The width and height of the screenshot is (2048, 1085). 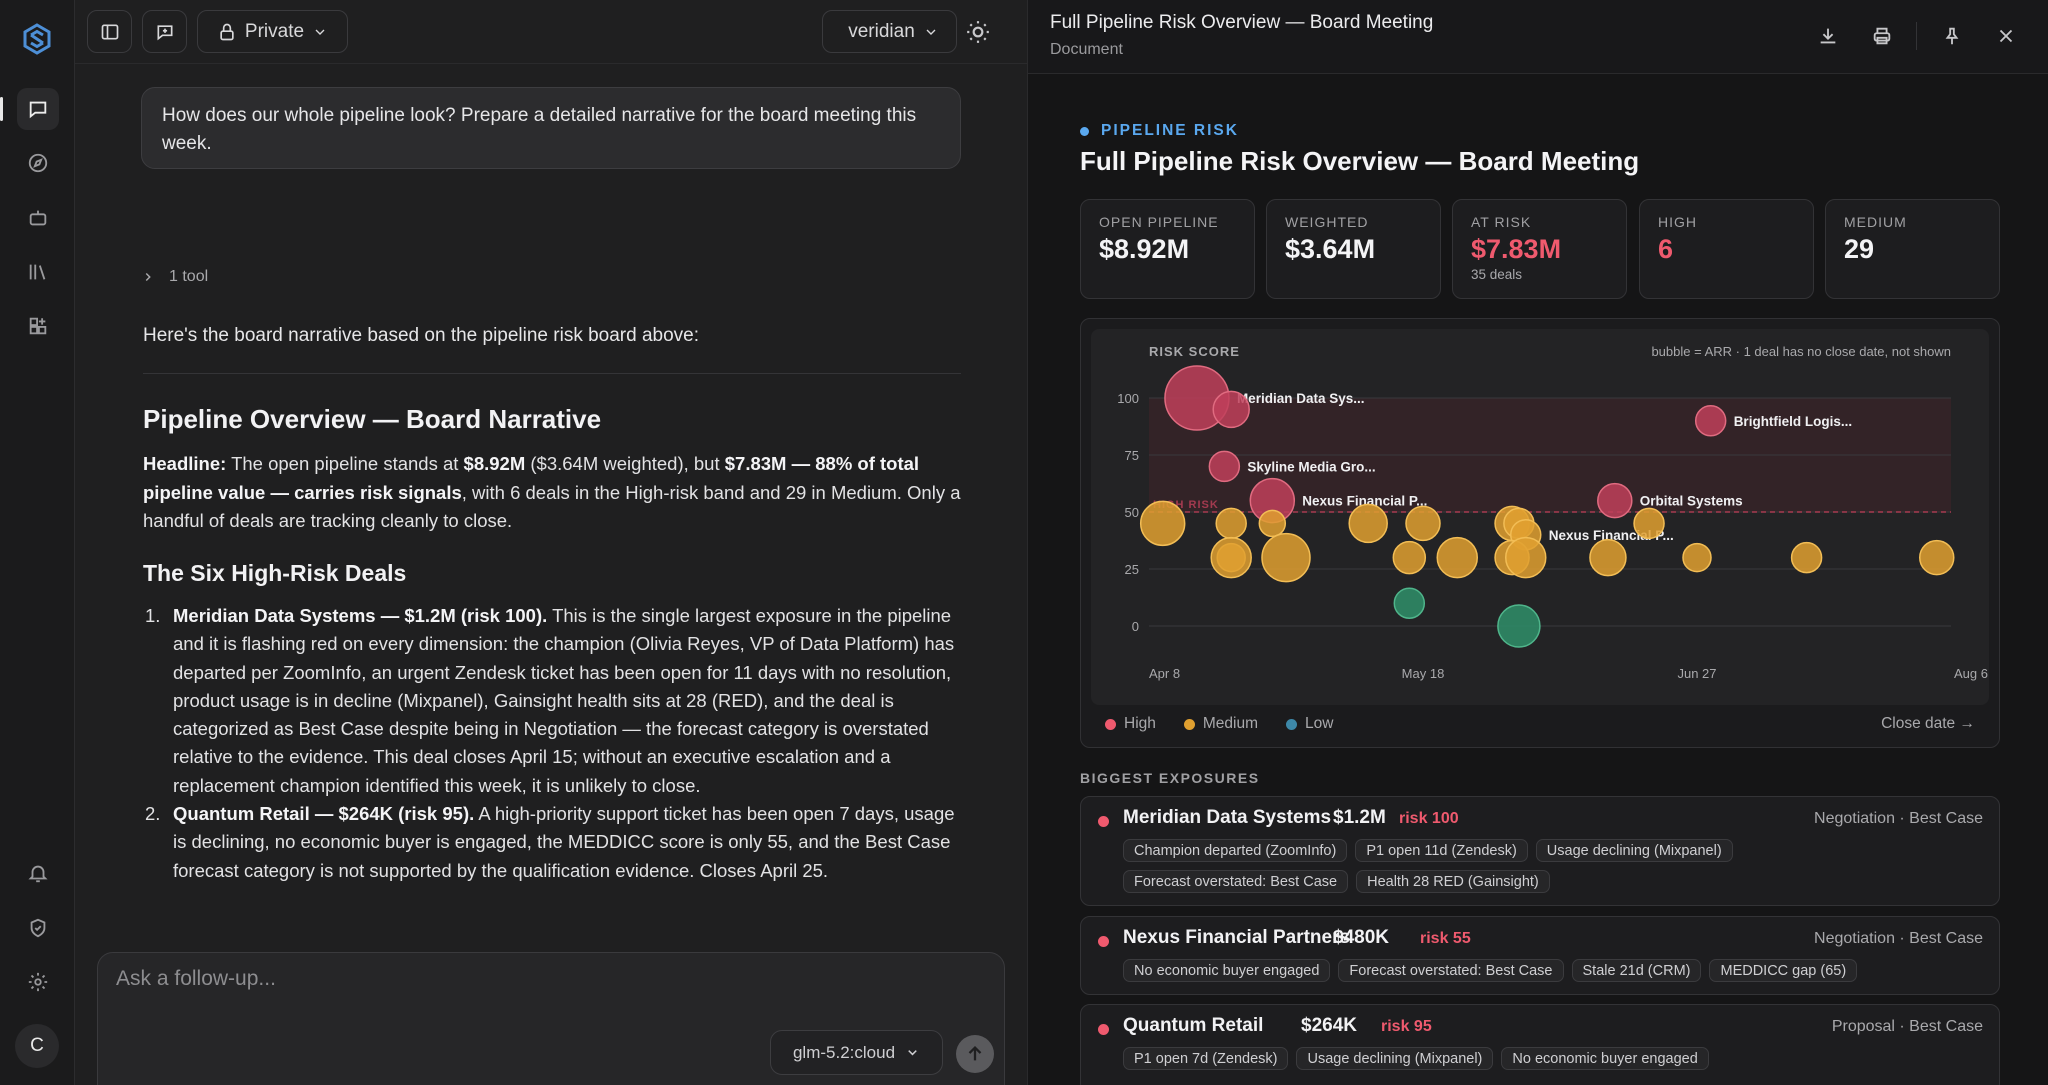 I want to click on y-tick-label: 75, so click(x=1132, y=455).